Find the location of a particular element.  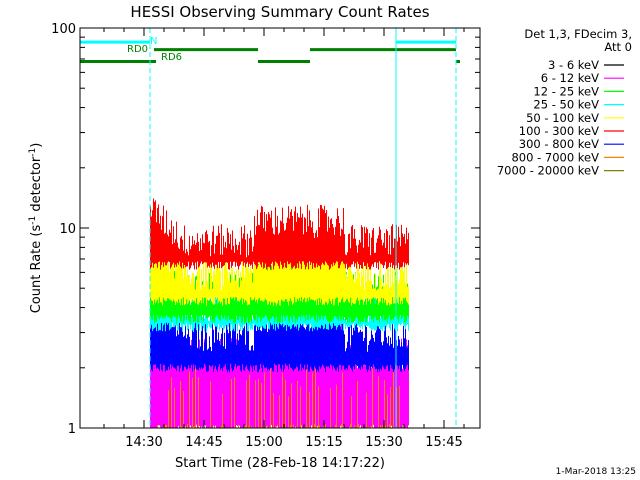

x-tick-label: 14:30 is located at coordinates (143, 442).